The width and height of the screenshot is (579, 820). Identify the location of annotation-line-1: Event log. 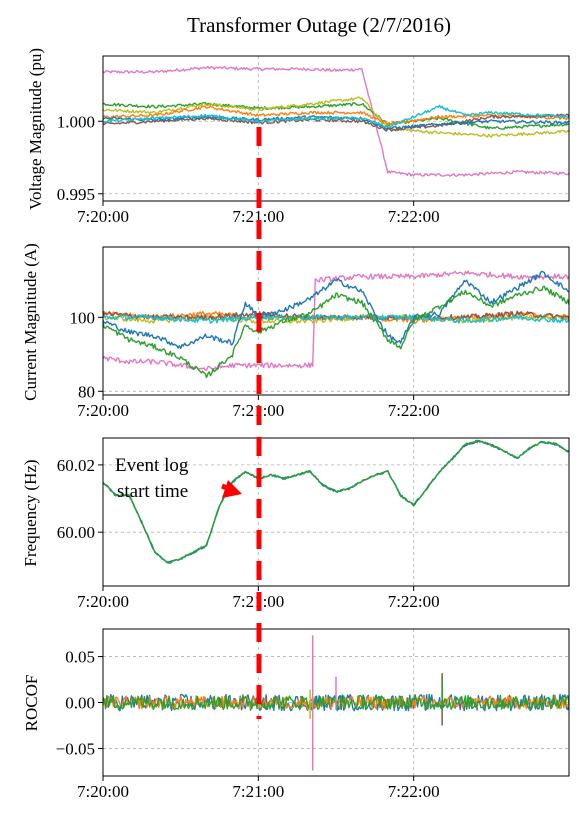
(152, 465).